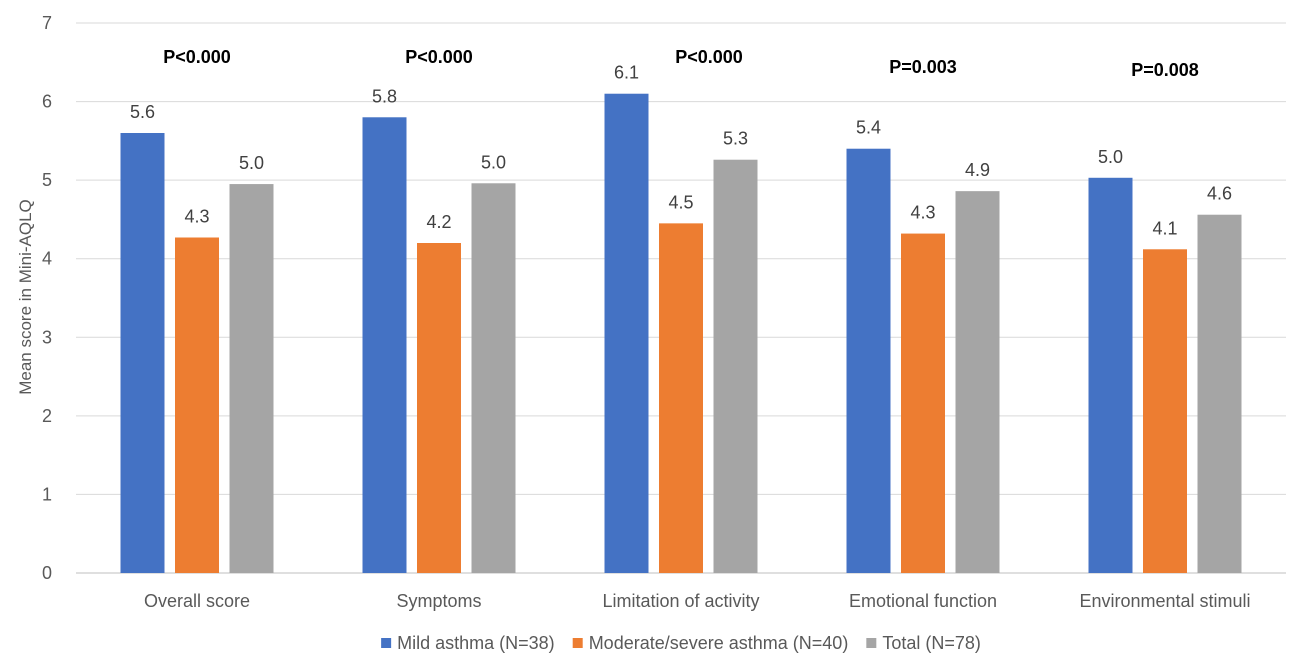  What do you see at coordinates (47, 494) in the screenshot?
I see `y-tick-label: 1` at bounding box center [47, 494].